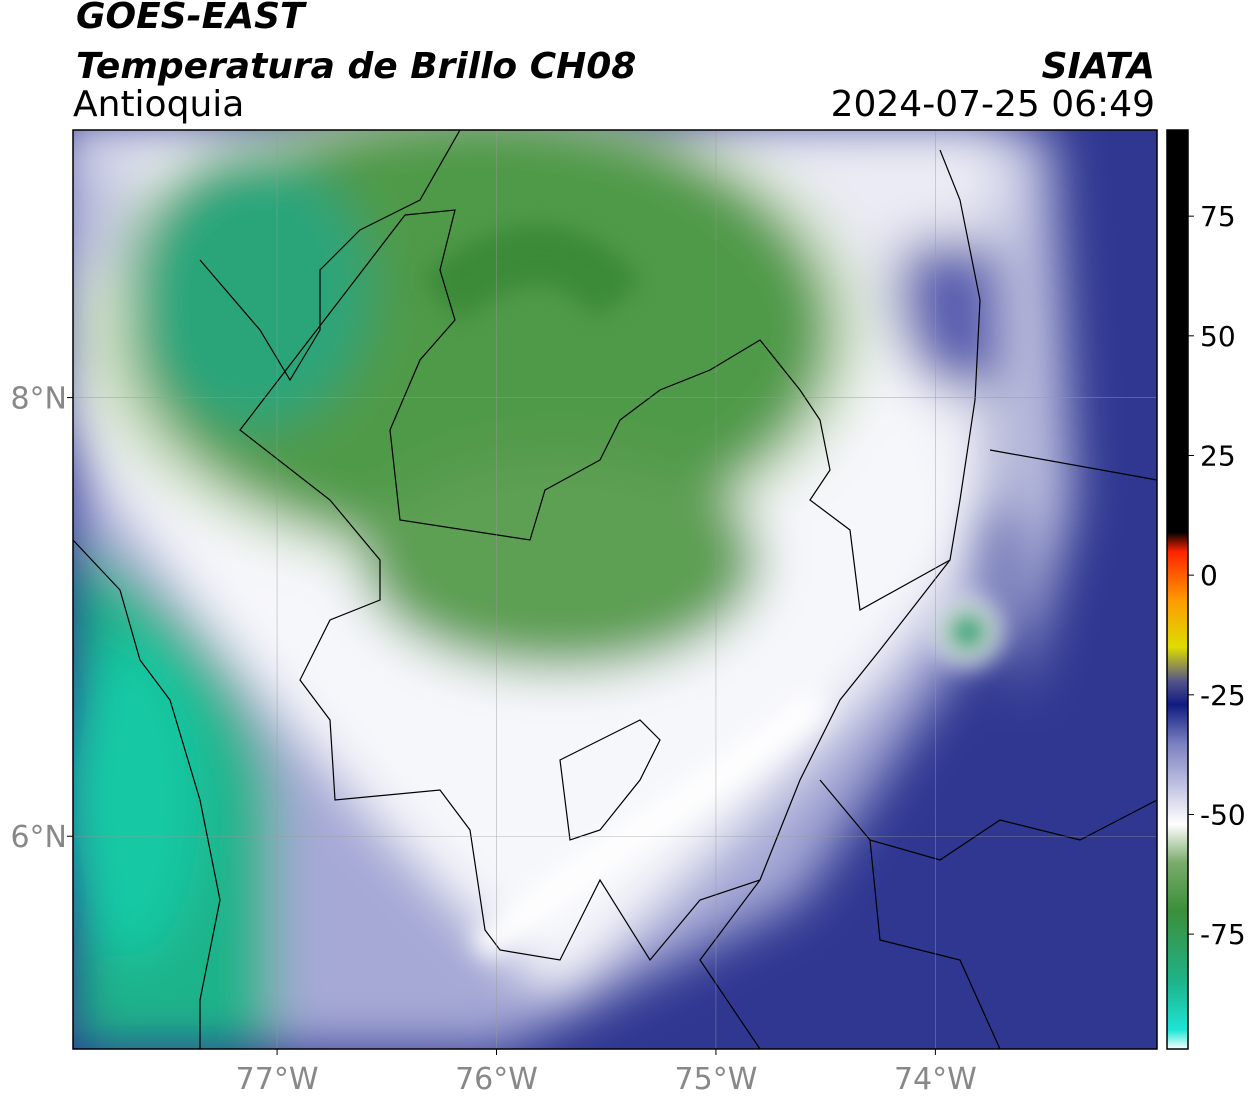  I want to click on region: Antioquia, so click(158, 104).